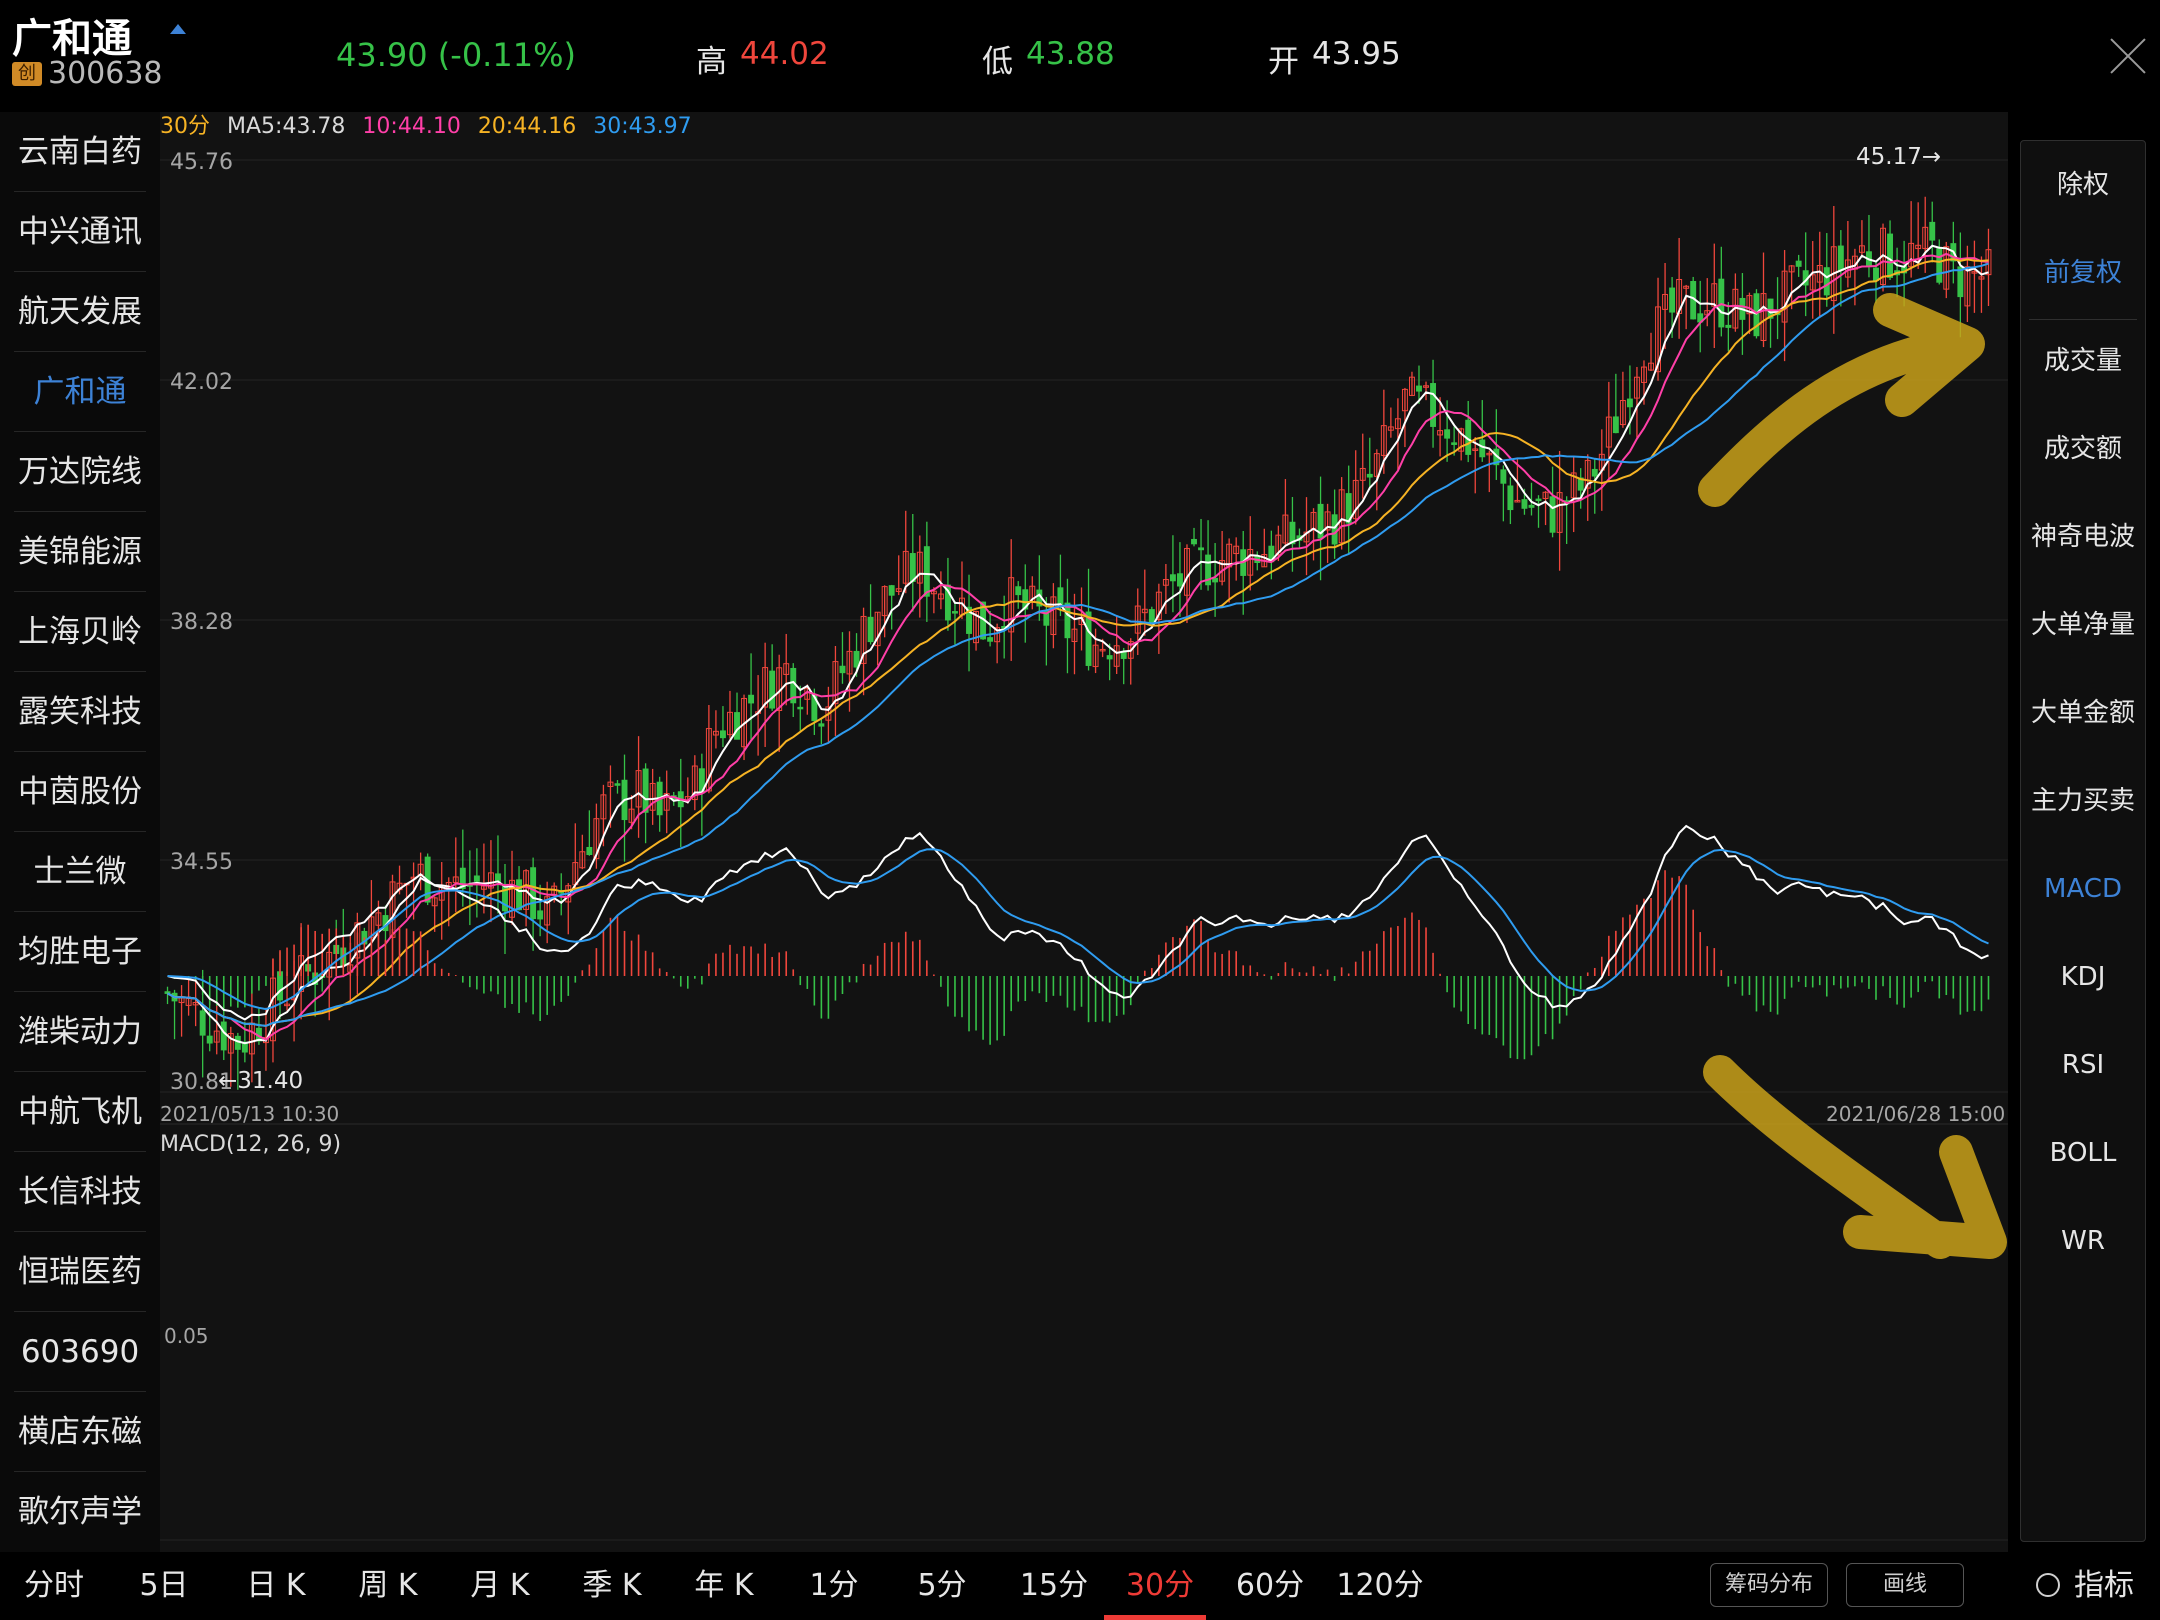 This screenshot has height=1620, width=2160. What do you see at coordinates (2083, 889) in the screenshot?
I see `indicator-item: MACD` at bounding box center [2083, 889].